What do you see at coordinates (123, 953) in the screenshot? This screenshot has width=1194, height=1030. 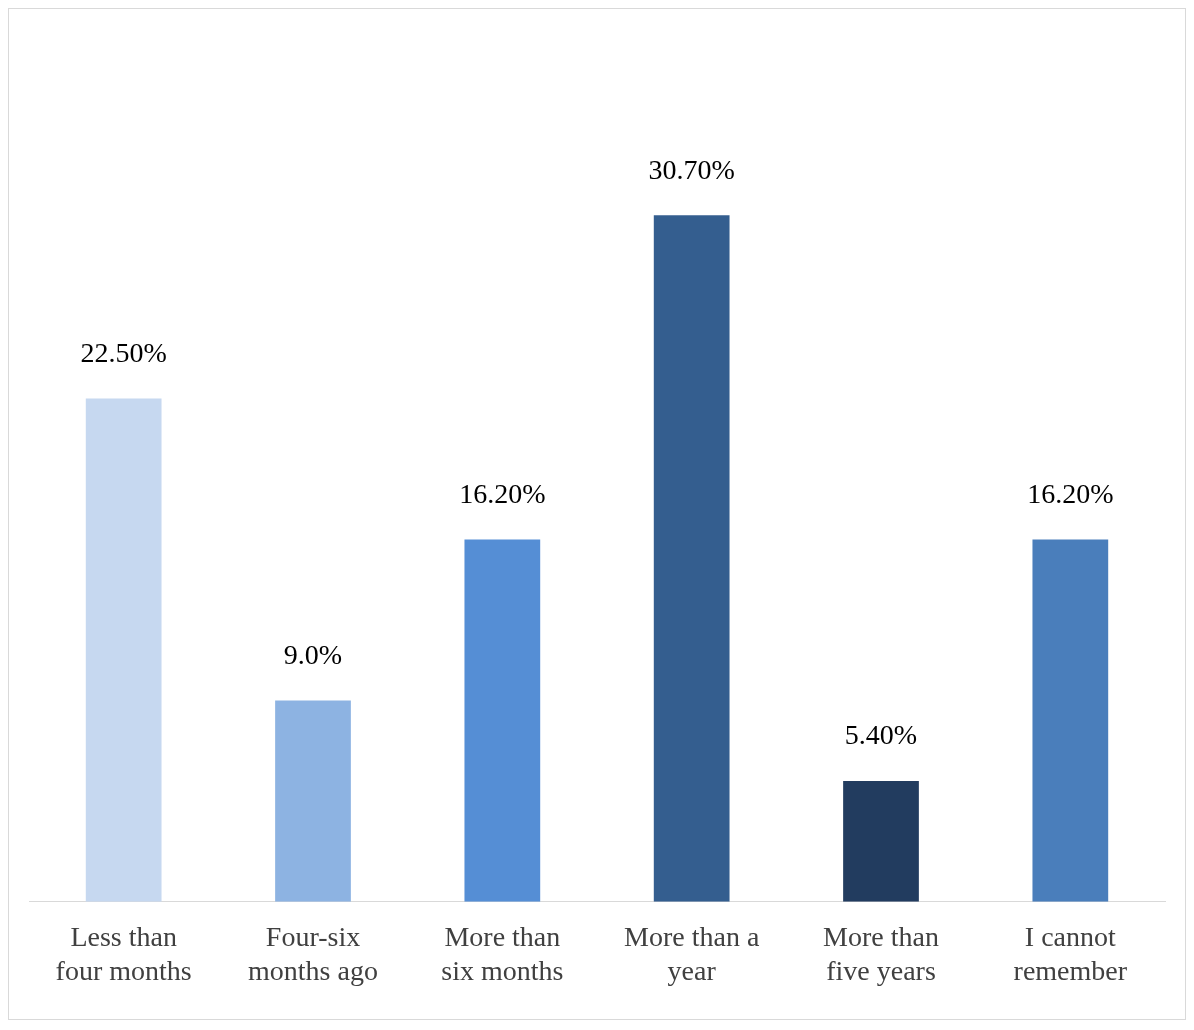 I see `x-tick-label: Less than four months` at bounding box center [123, 953].